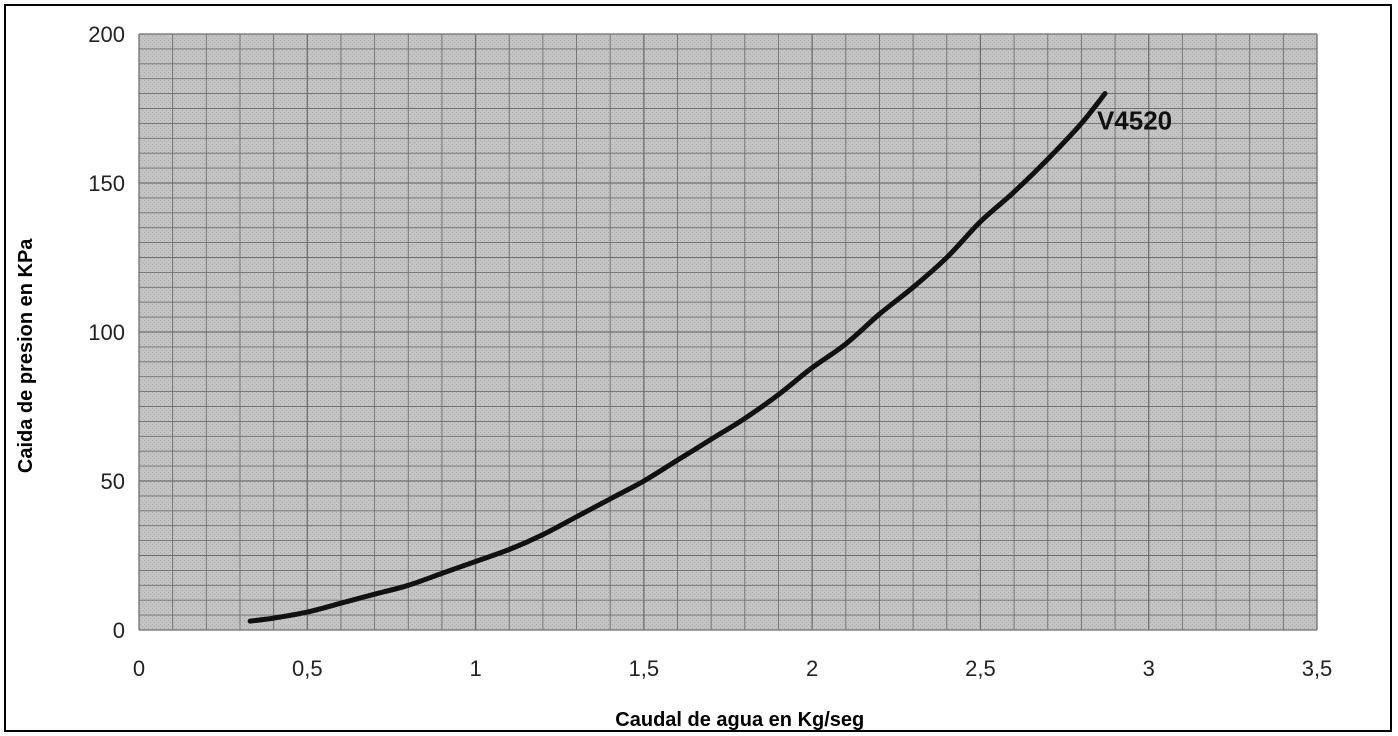 This screenshot has height=736, width=1398. I want to click on y-tick-label: 0, so click(119, 630).